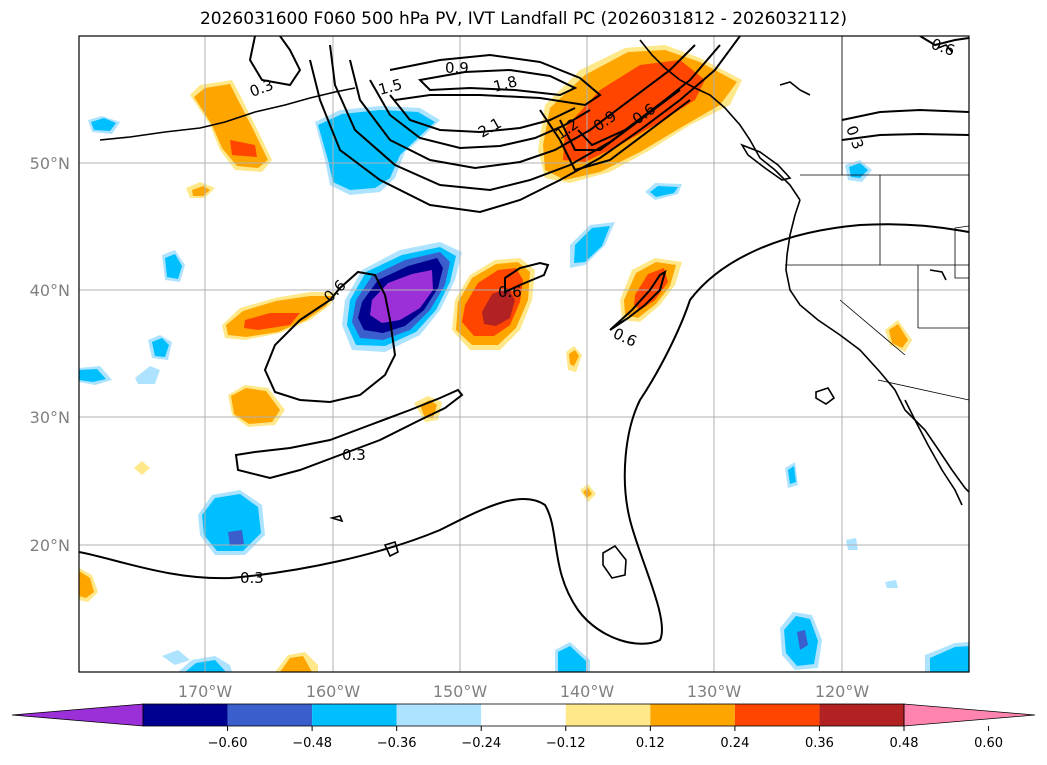 The image size is (1047, 765). What do you see at coordinates (50, 290) in the screenshot?
I see `lat-label: 40°N` at bounding box center [50, 290].